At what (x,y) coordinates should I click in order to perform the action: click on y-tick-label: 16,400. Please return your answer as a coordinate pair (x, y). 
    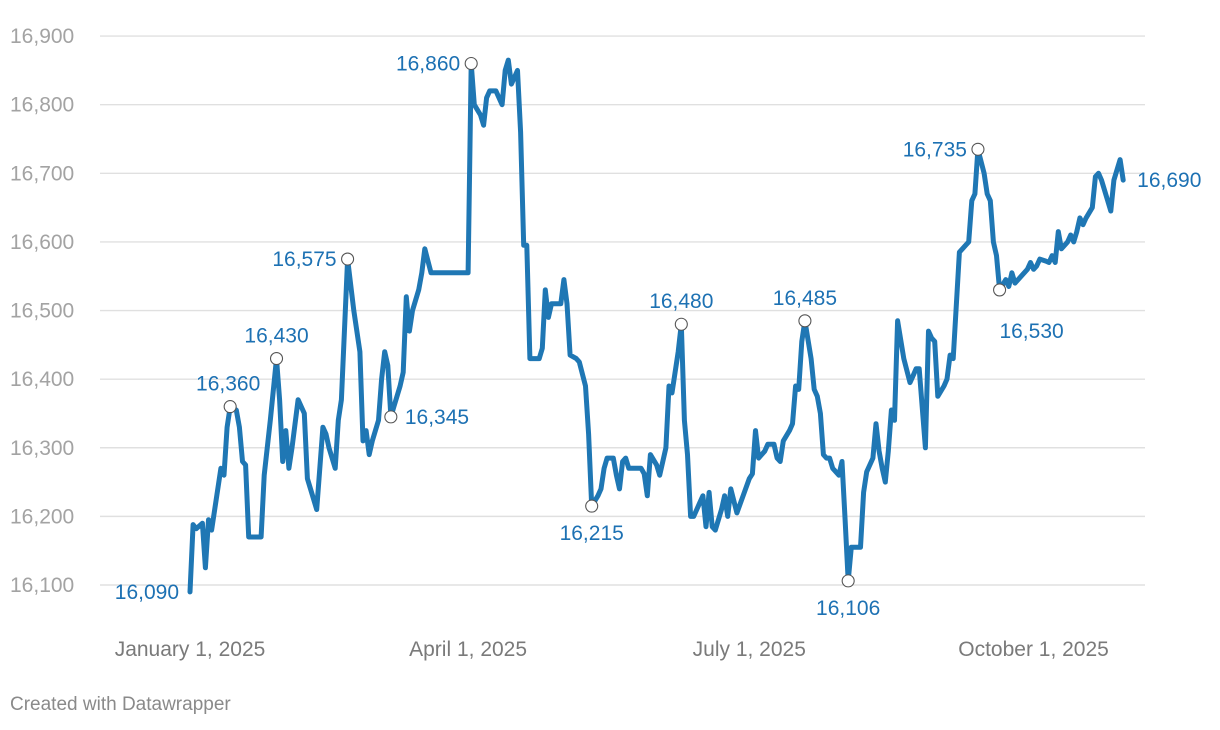
    Looking at the image, I should click on (42, 379).